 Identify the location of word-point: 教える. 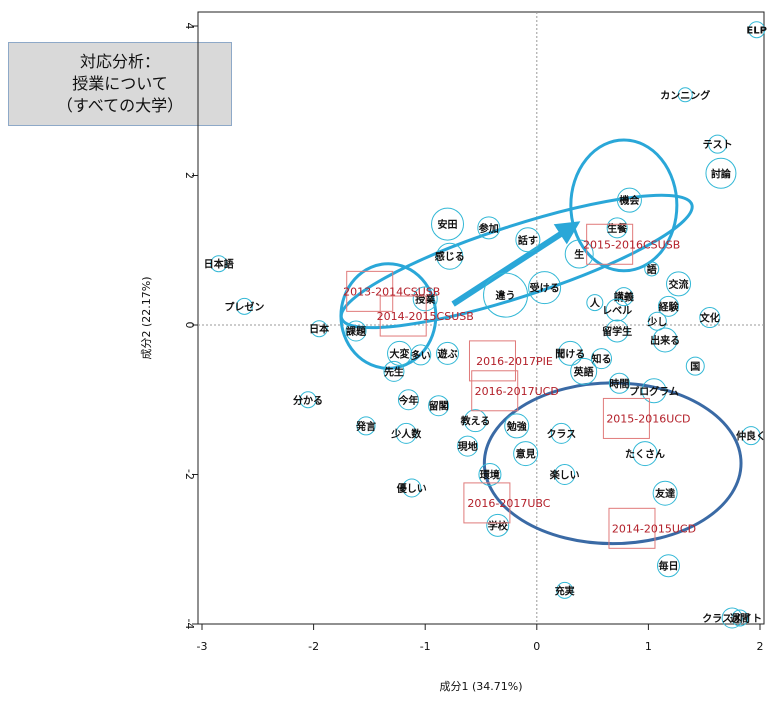
(475, 421).